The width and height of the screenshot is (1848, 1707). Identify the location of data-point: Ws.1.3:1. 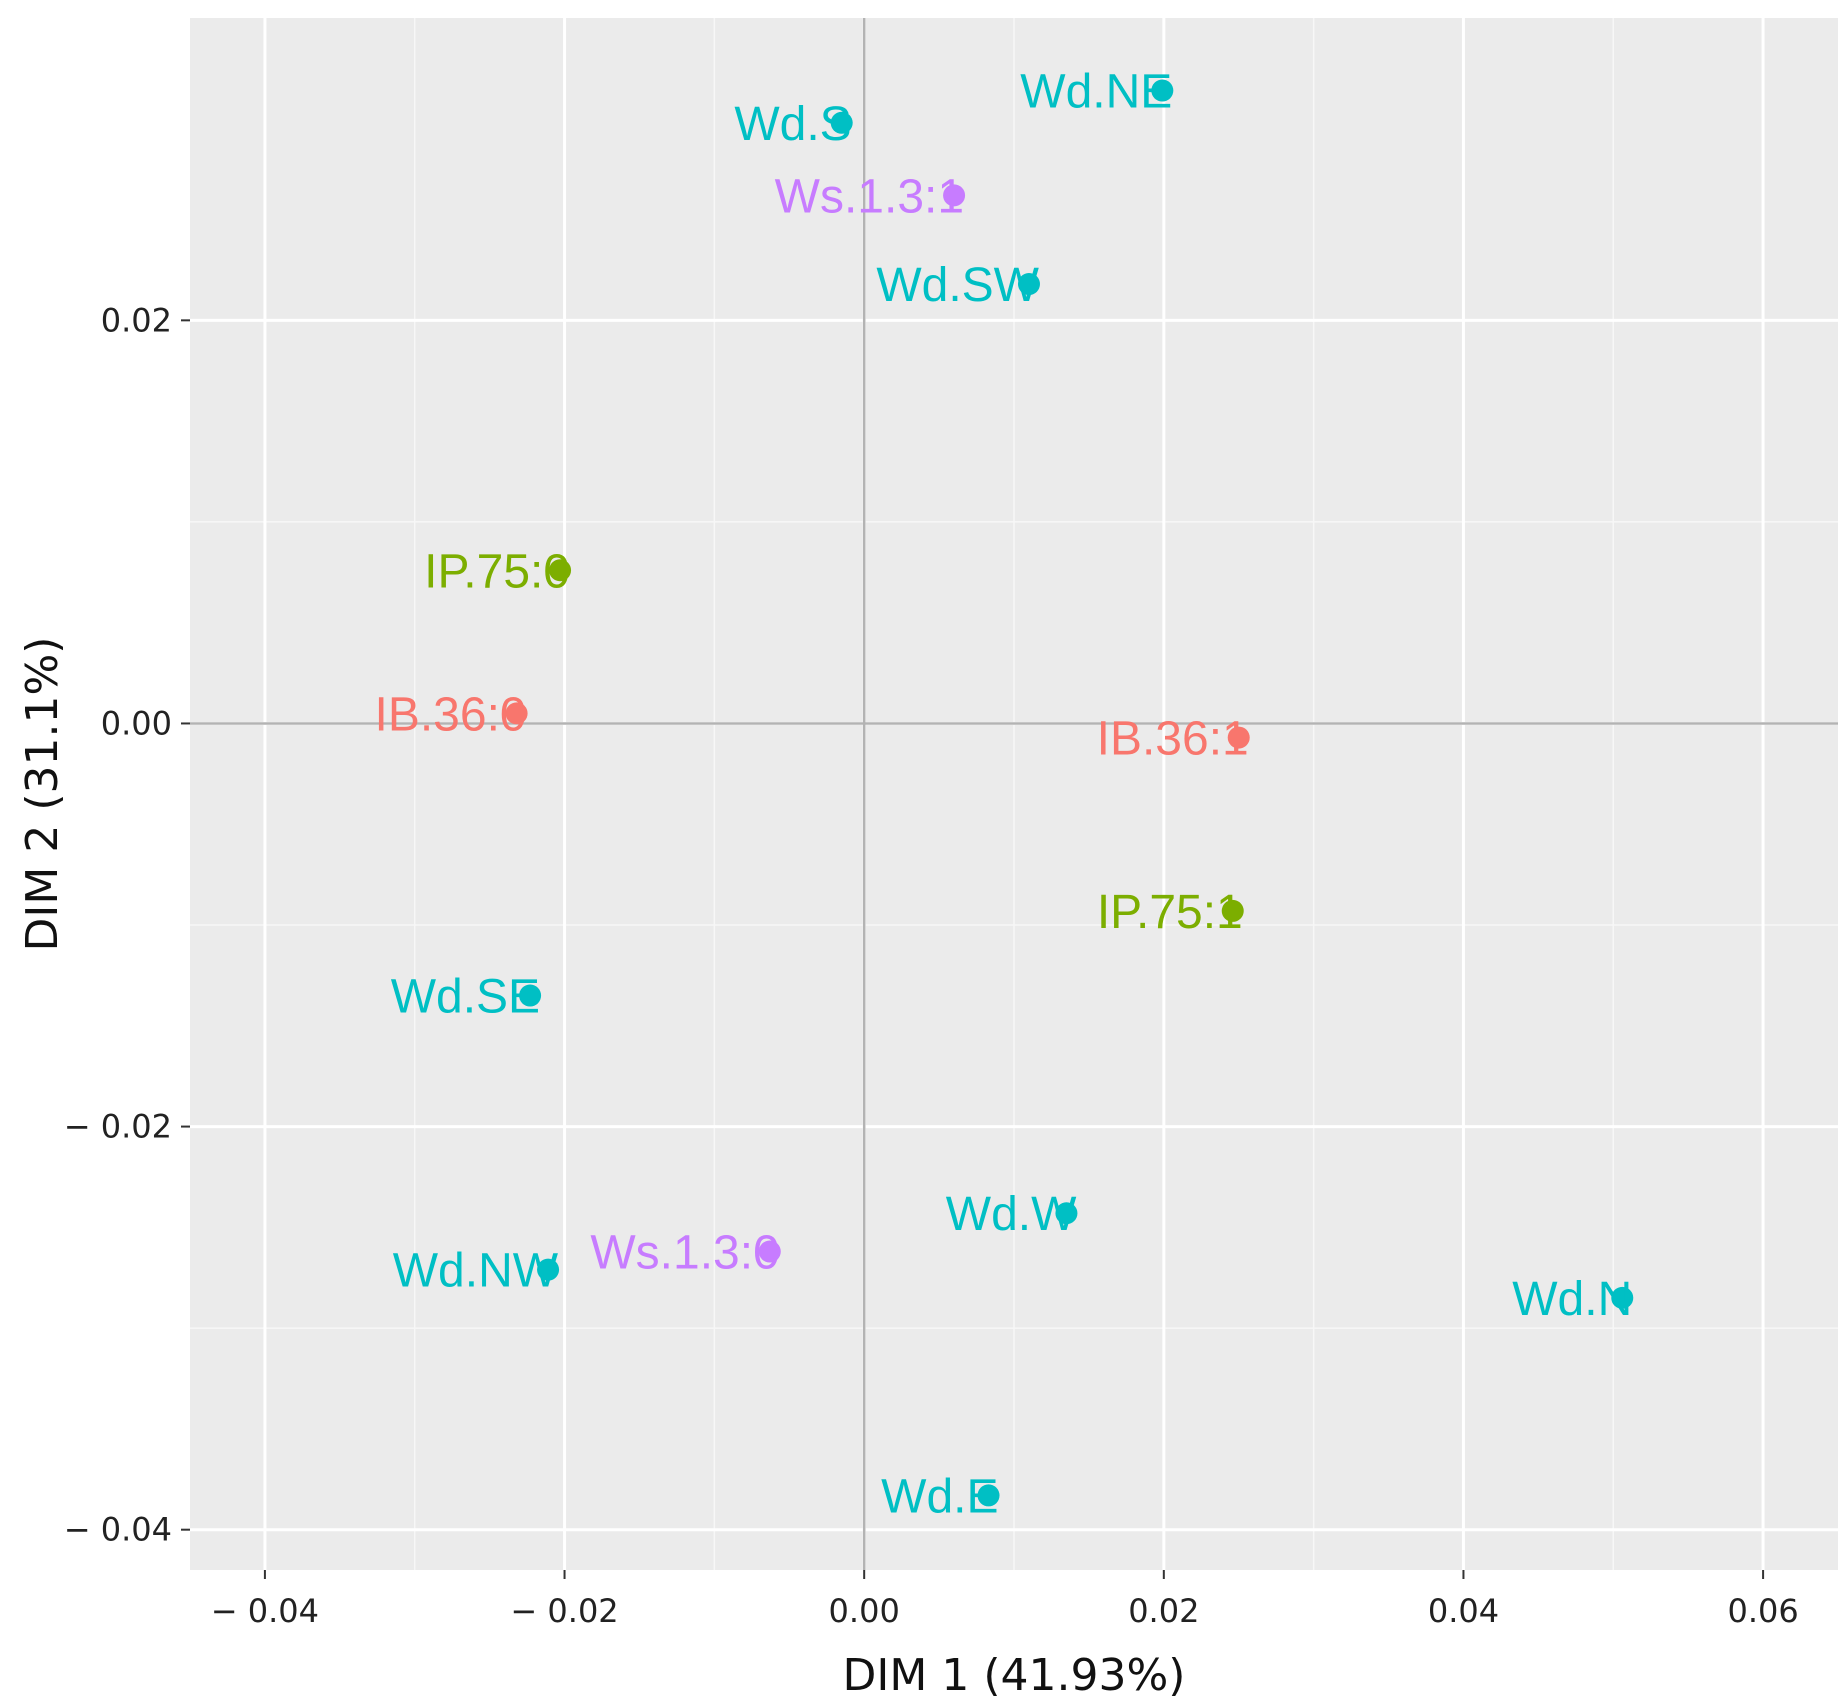
(870, 196).